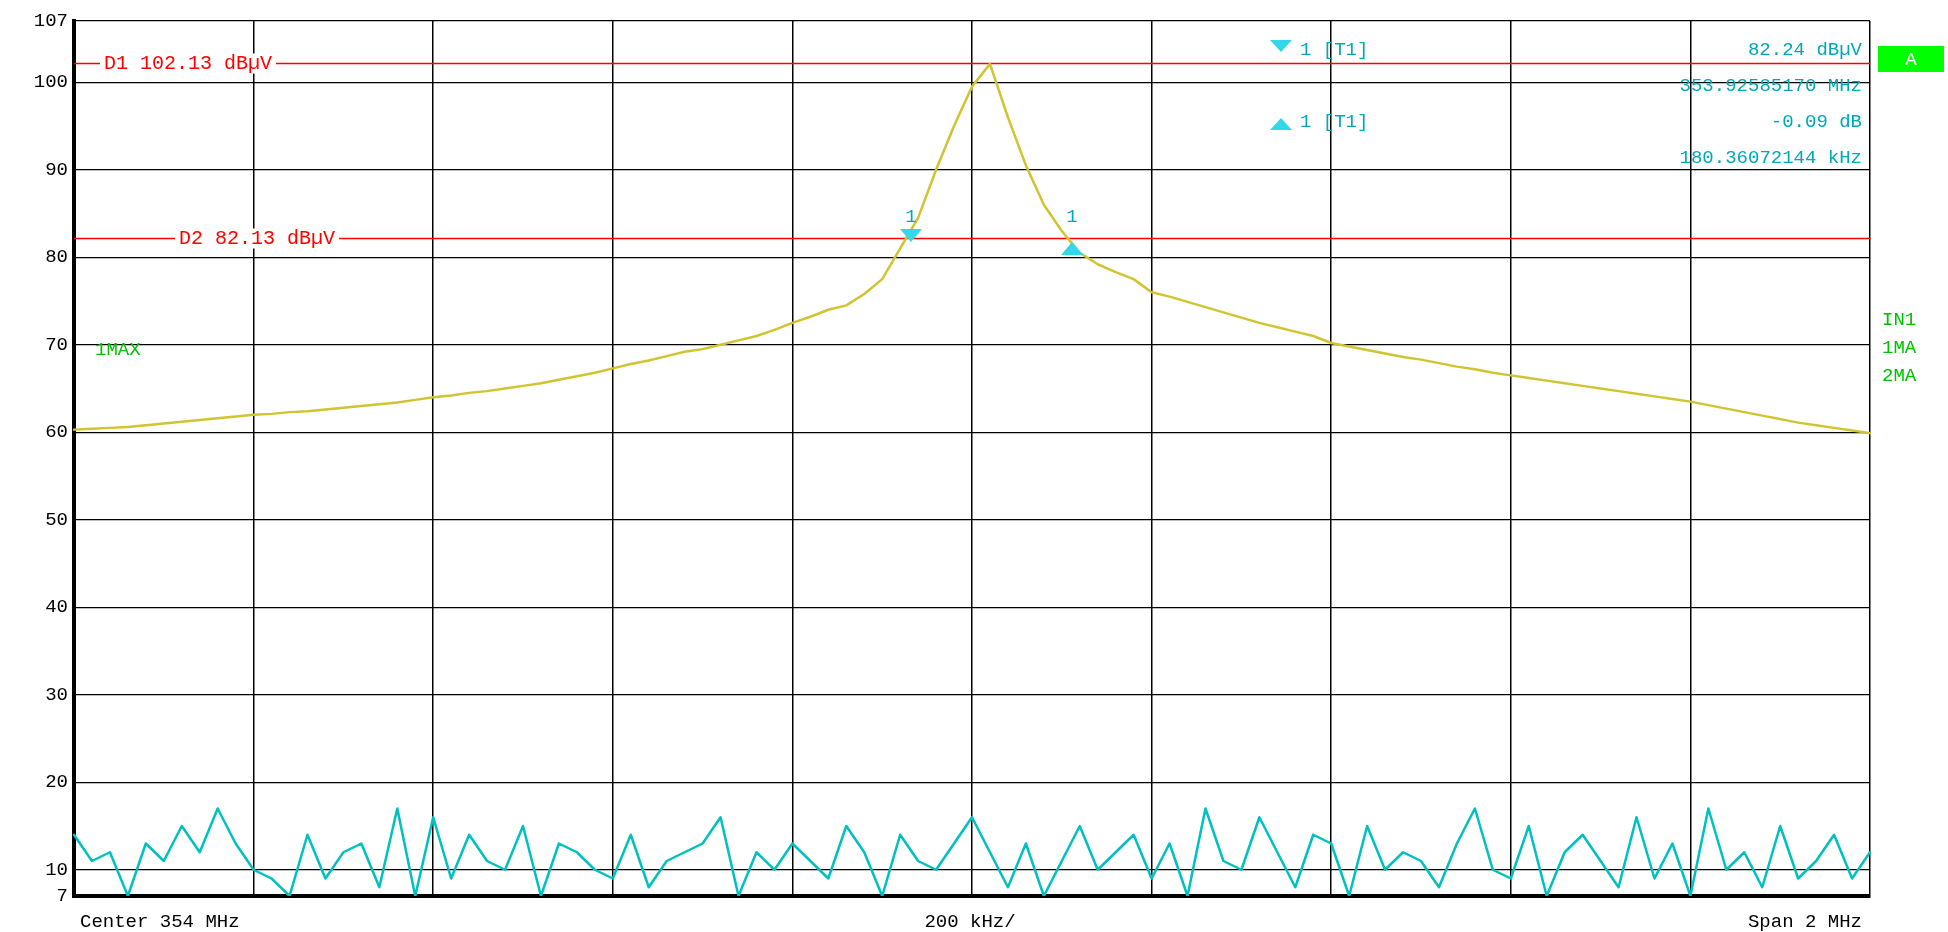 The width and height of the screenshot is (1948, 932). What do you see at coordinates (1899, 320) in the screenshot?
I see `text: IN1` at bounding box center [1899, 320].